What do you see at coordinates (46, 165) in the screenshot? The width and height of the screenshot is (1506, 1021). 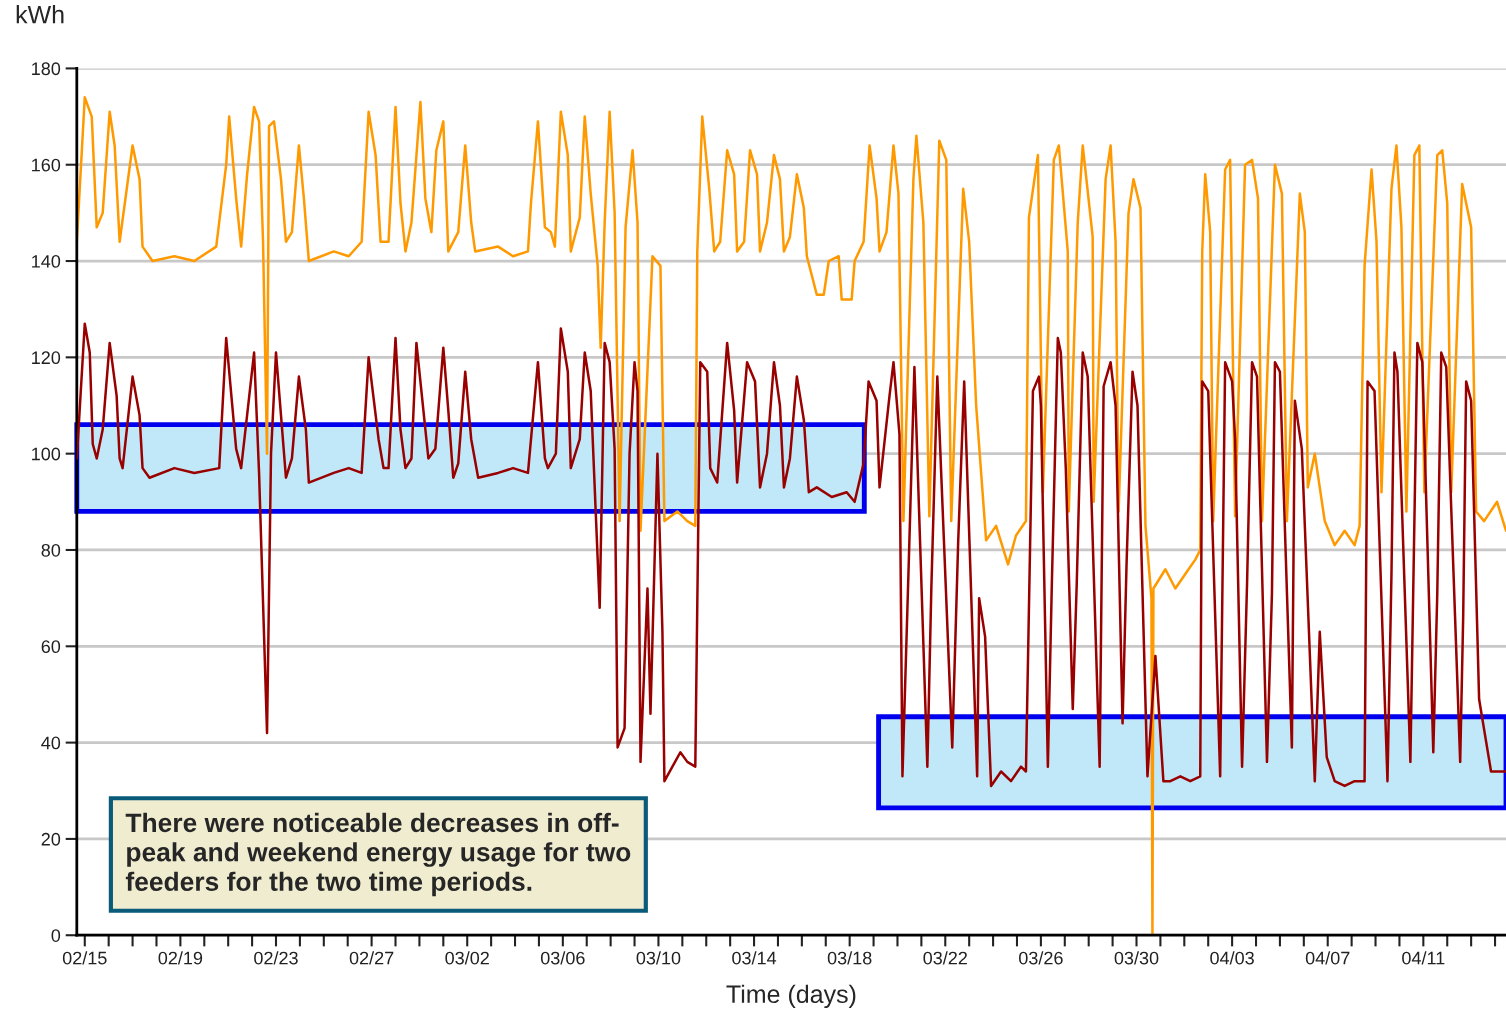 I see `y-tick-label: 160` at bounding box center [46, 165].